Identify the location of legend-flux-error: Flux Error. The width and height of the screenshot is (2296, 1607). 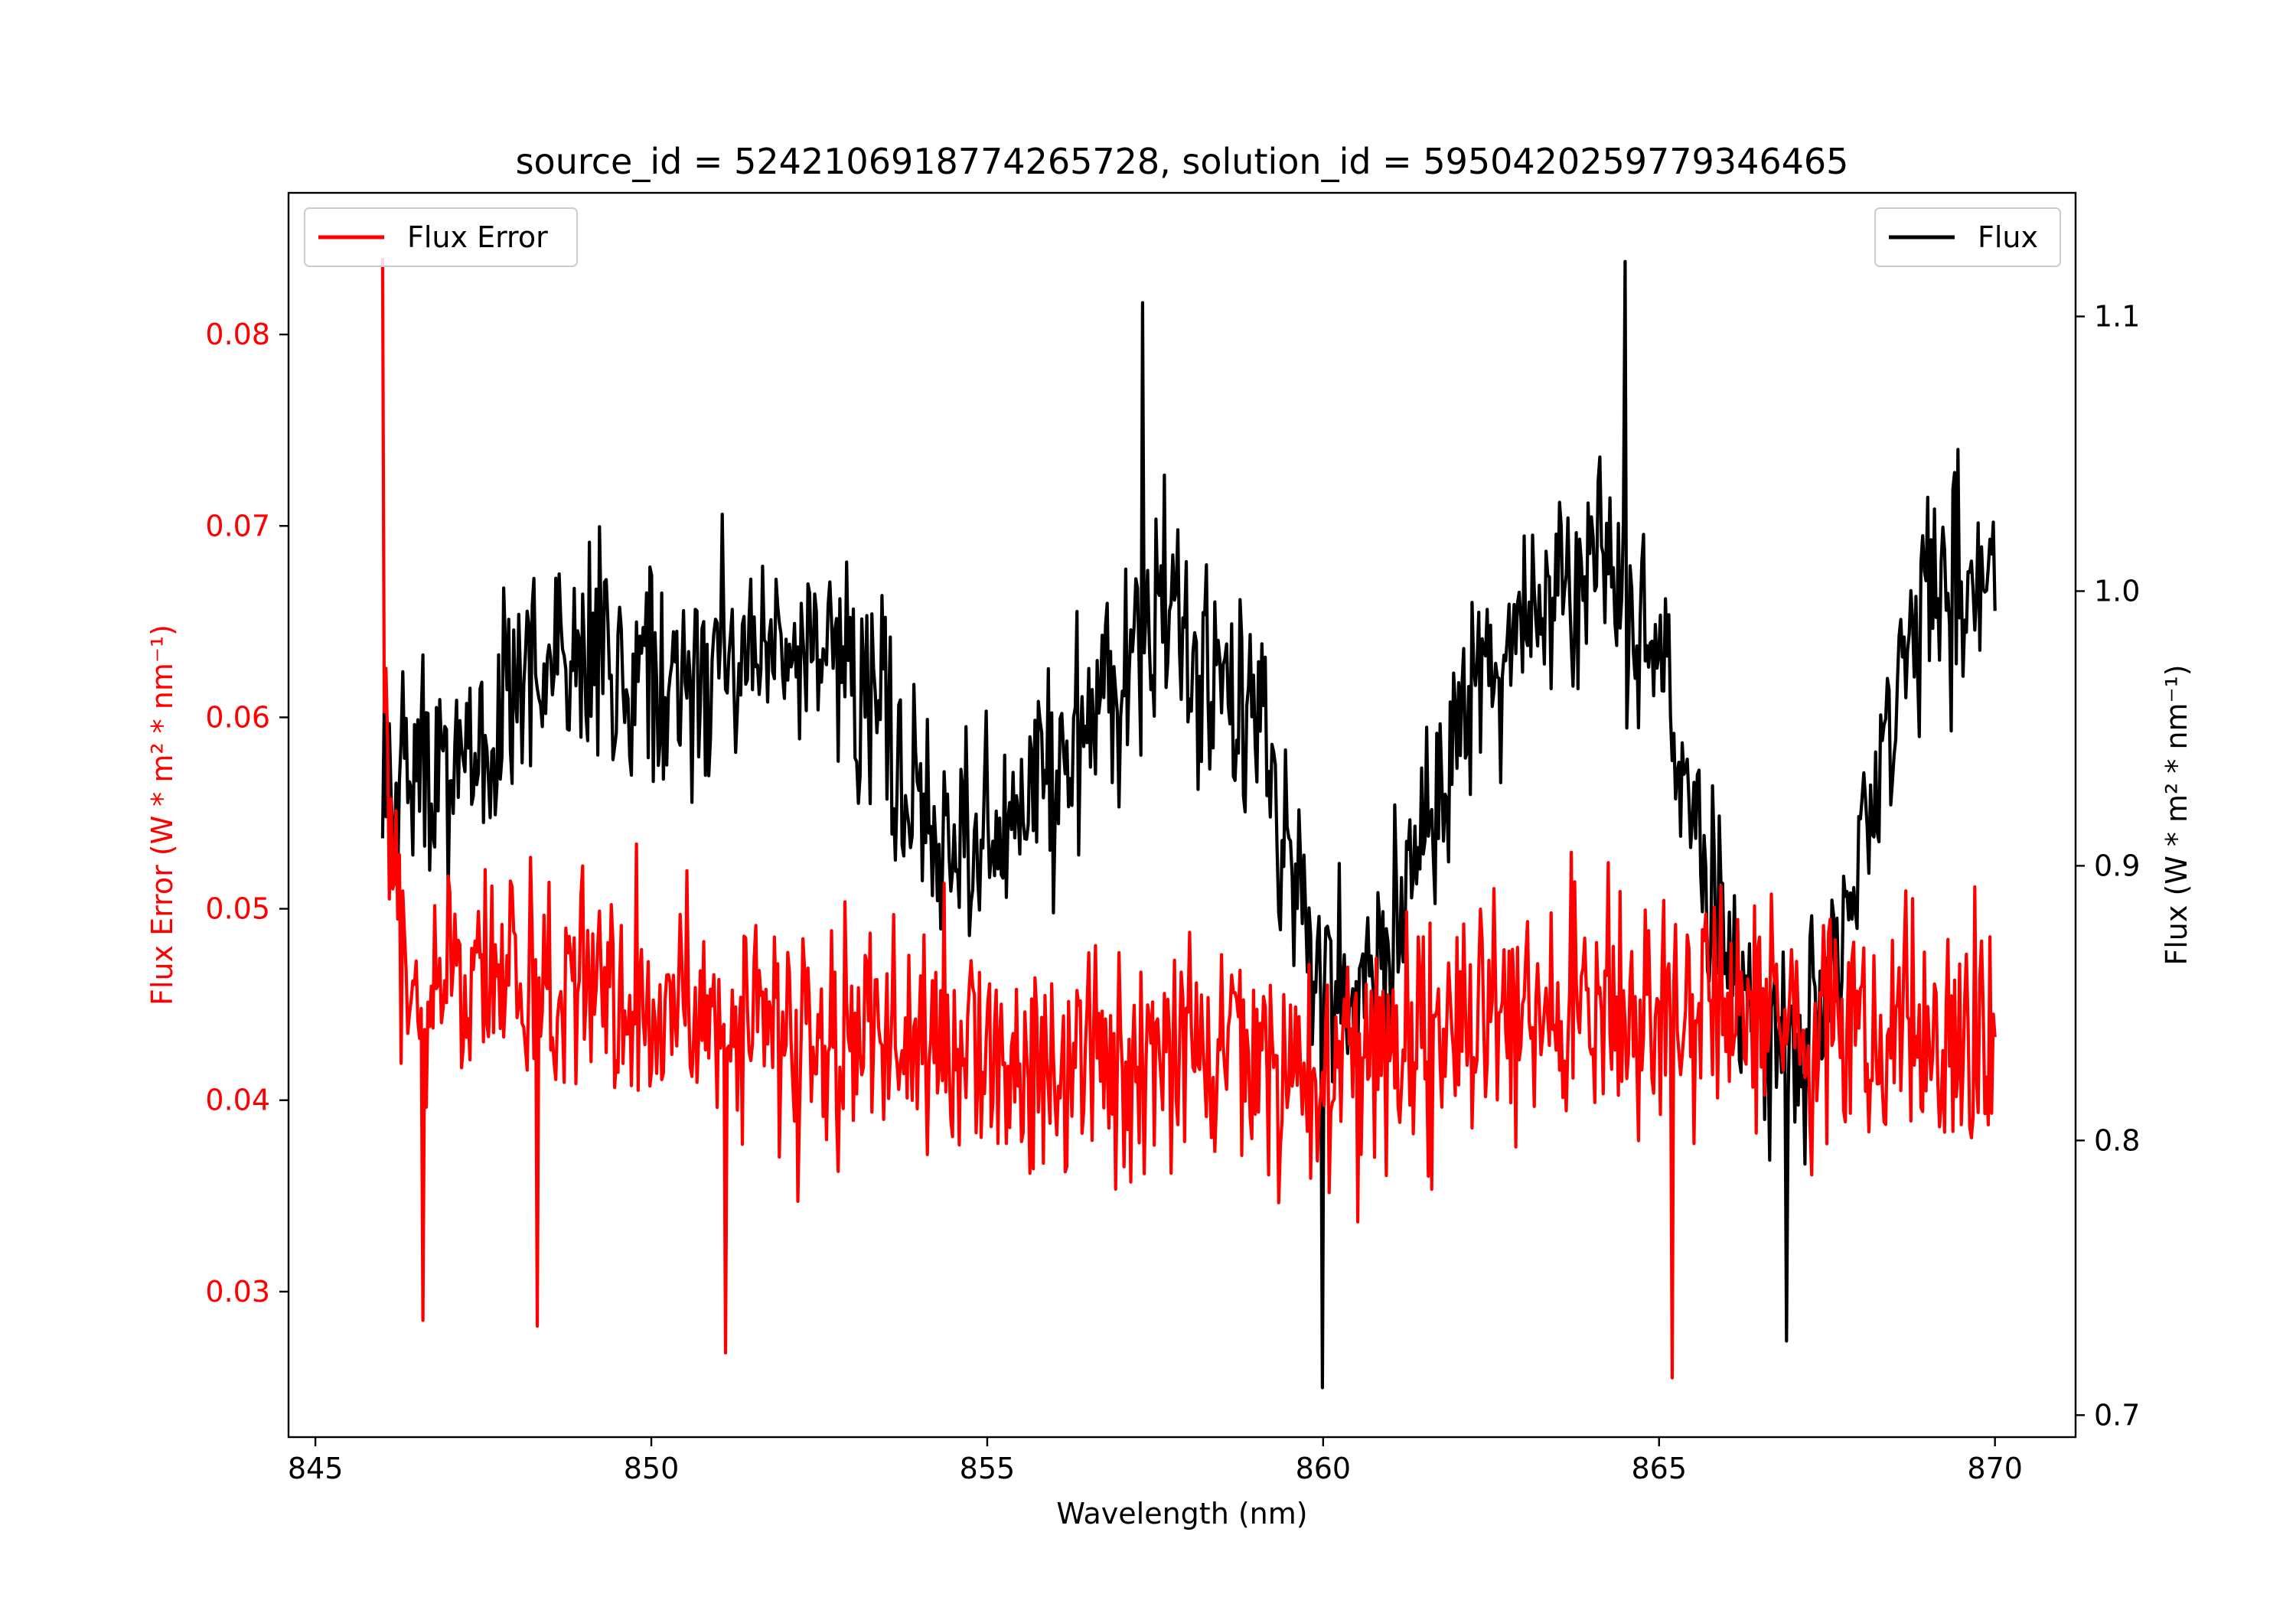
(441, 237).